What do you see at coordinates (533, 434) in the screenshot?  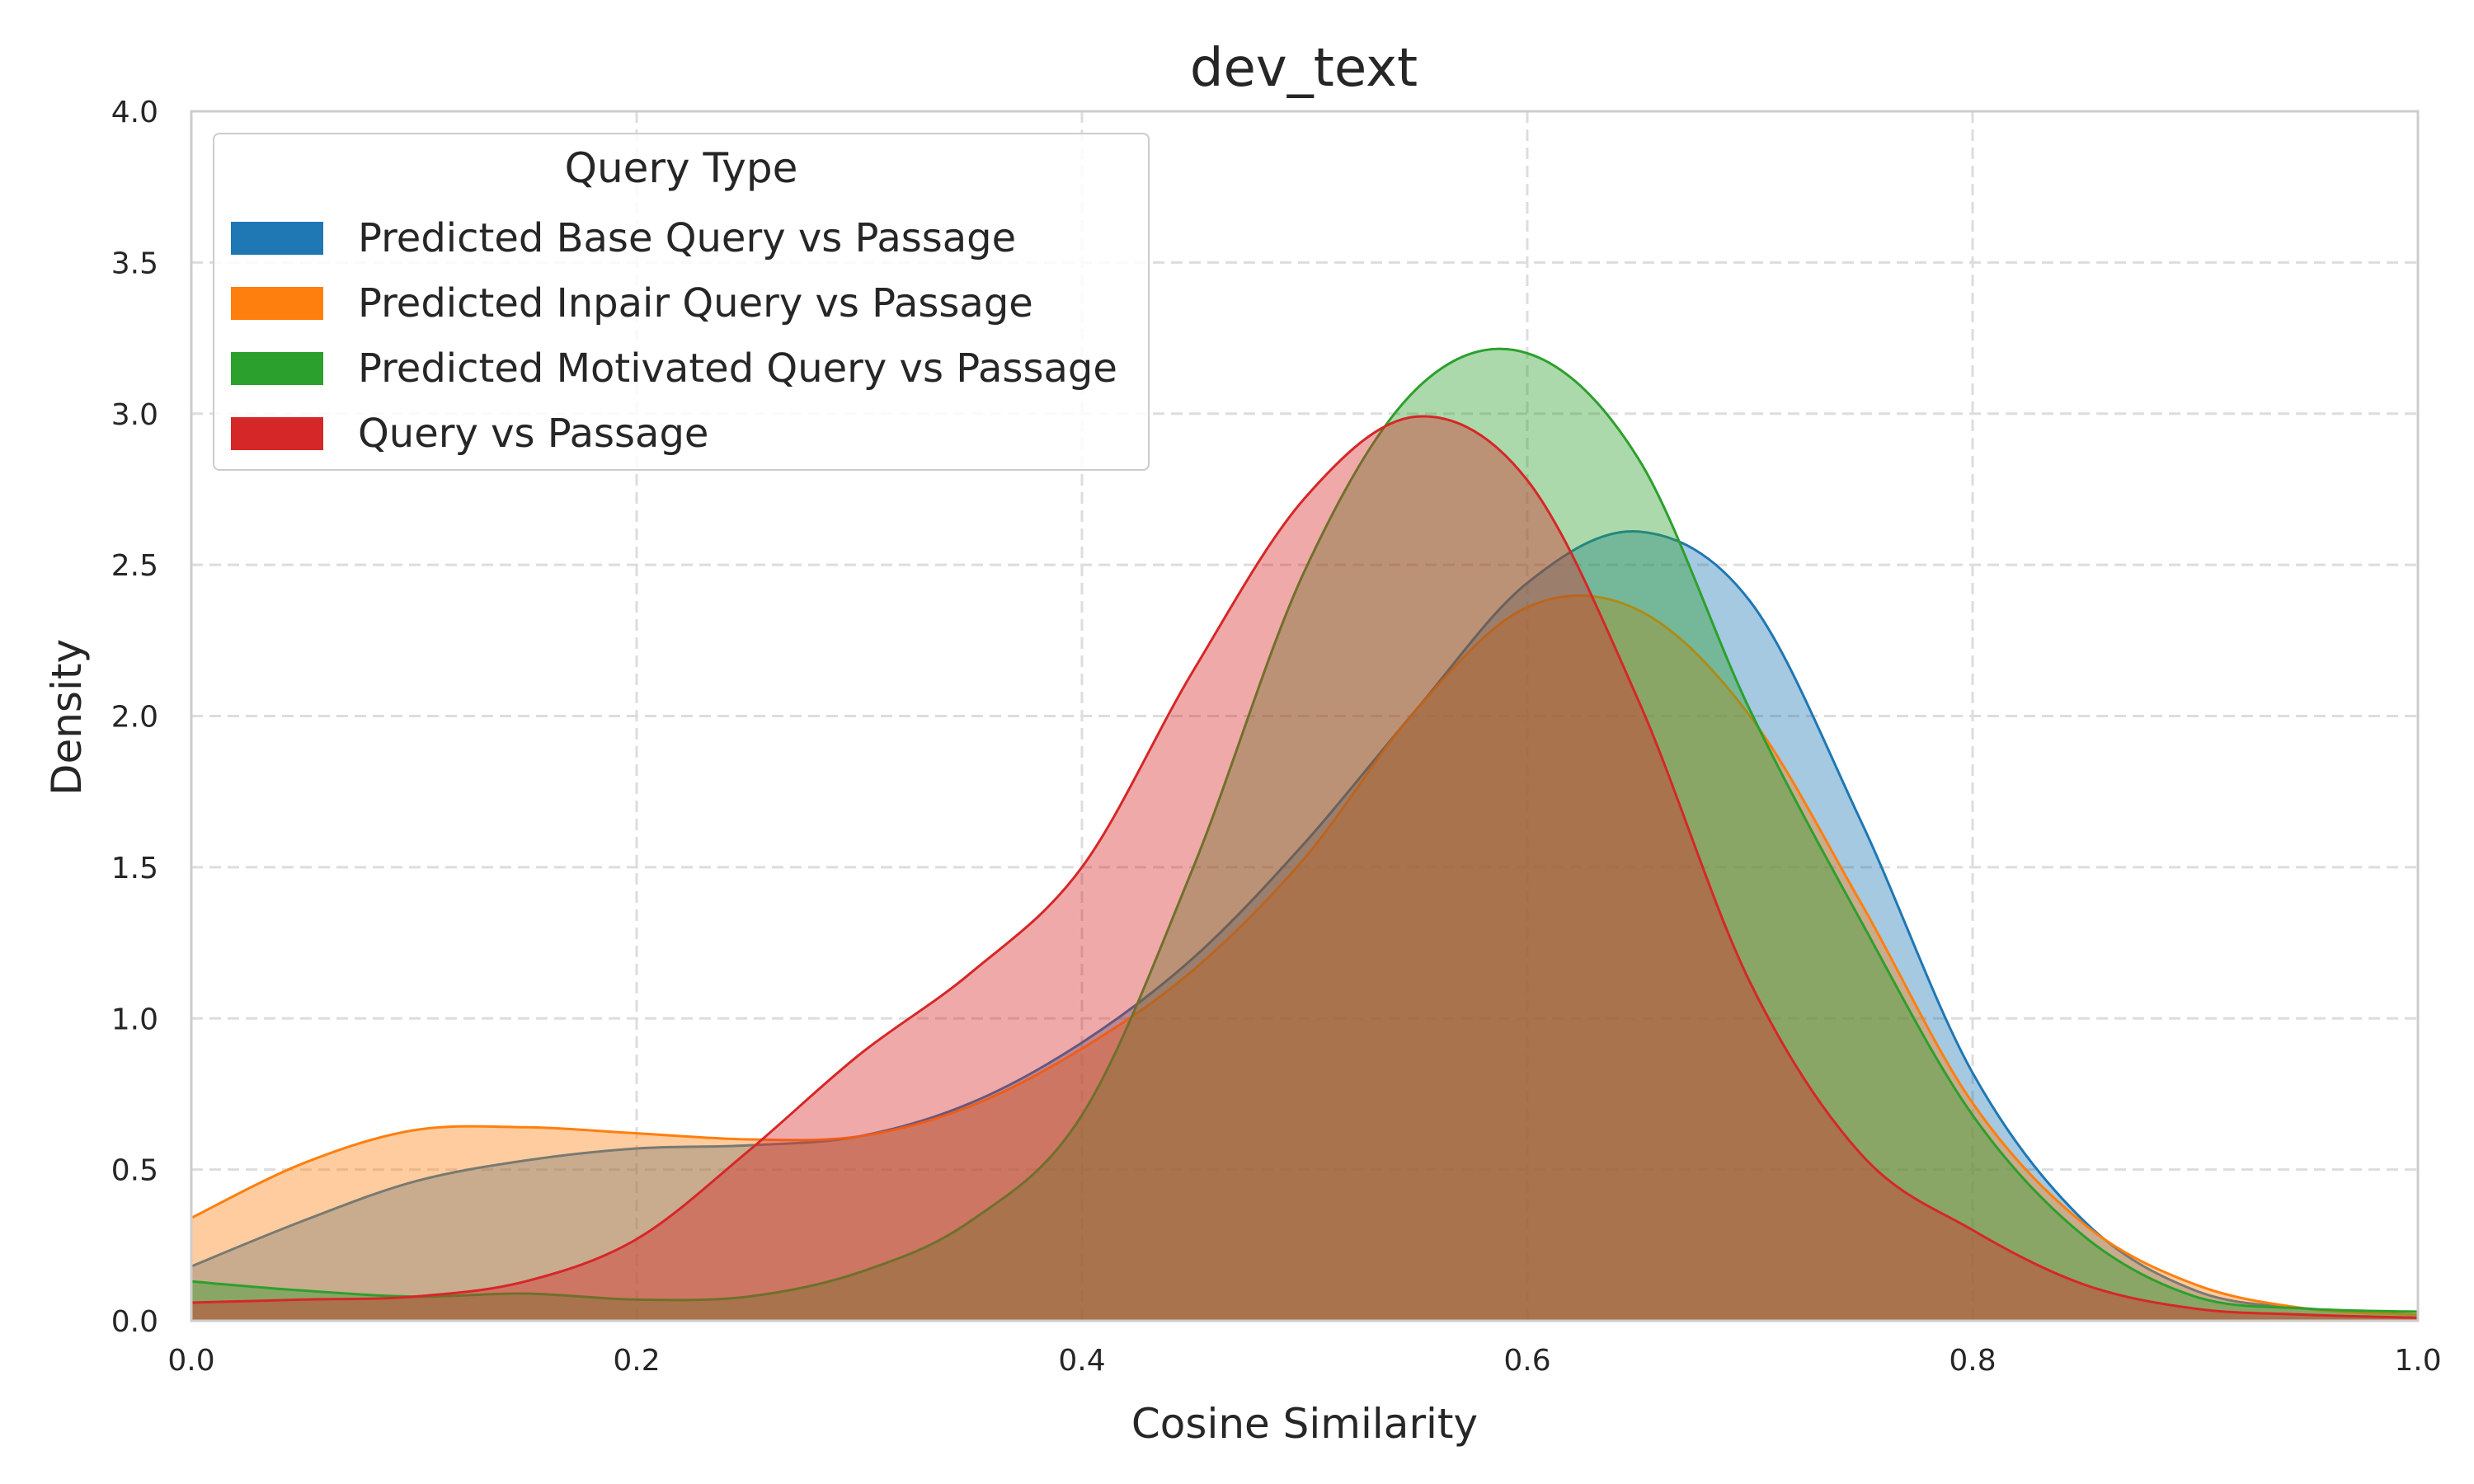 I see `legend-label: Query vs Passage` at bounding box center [533, 434].